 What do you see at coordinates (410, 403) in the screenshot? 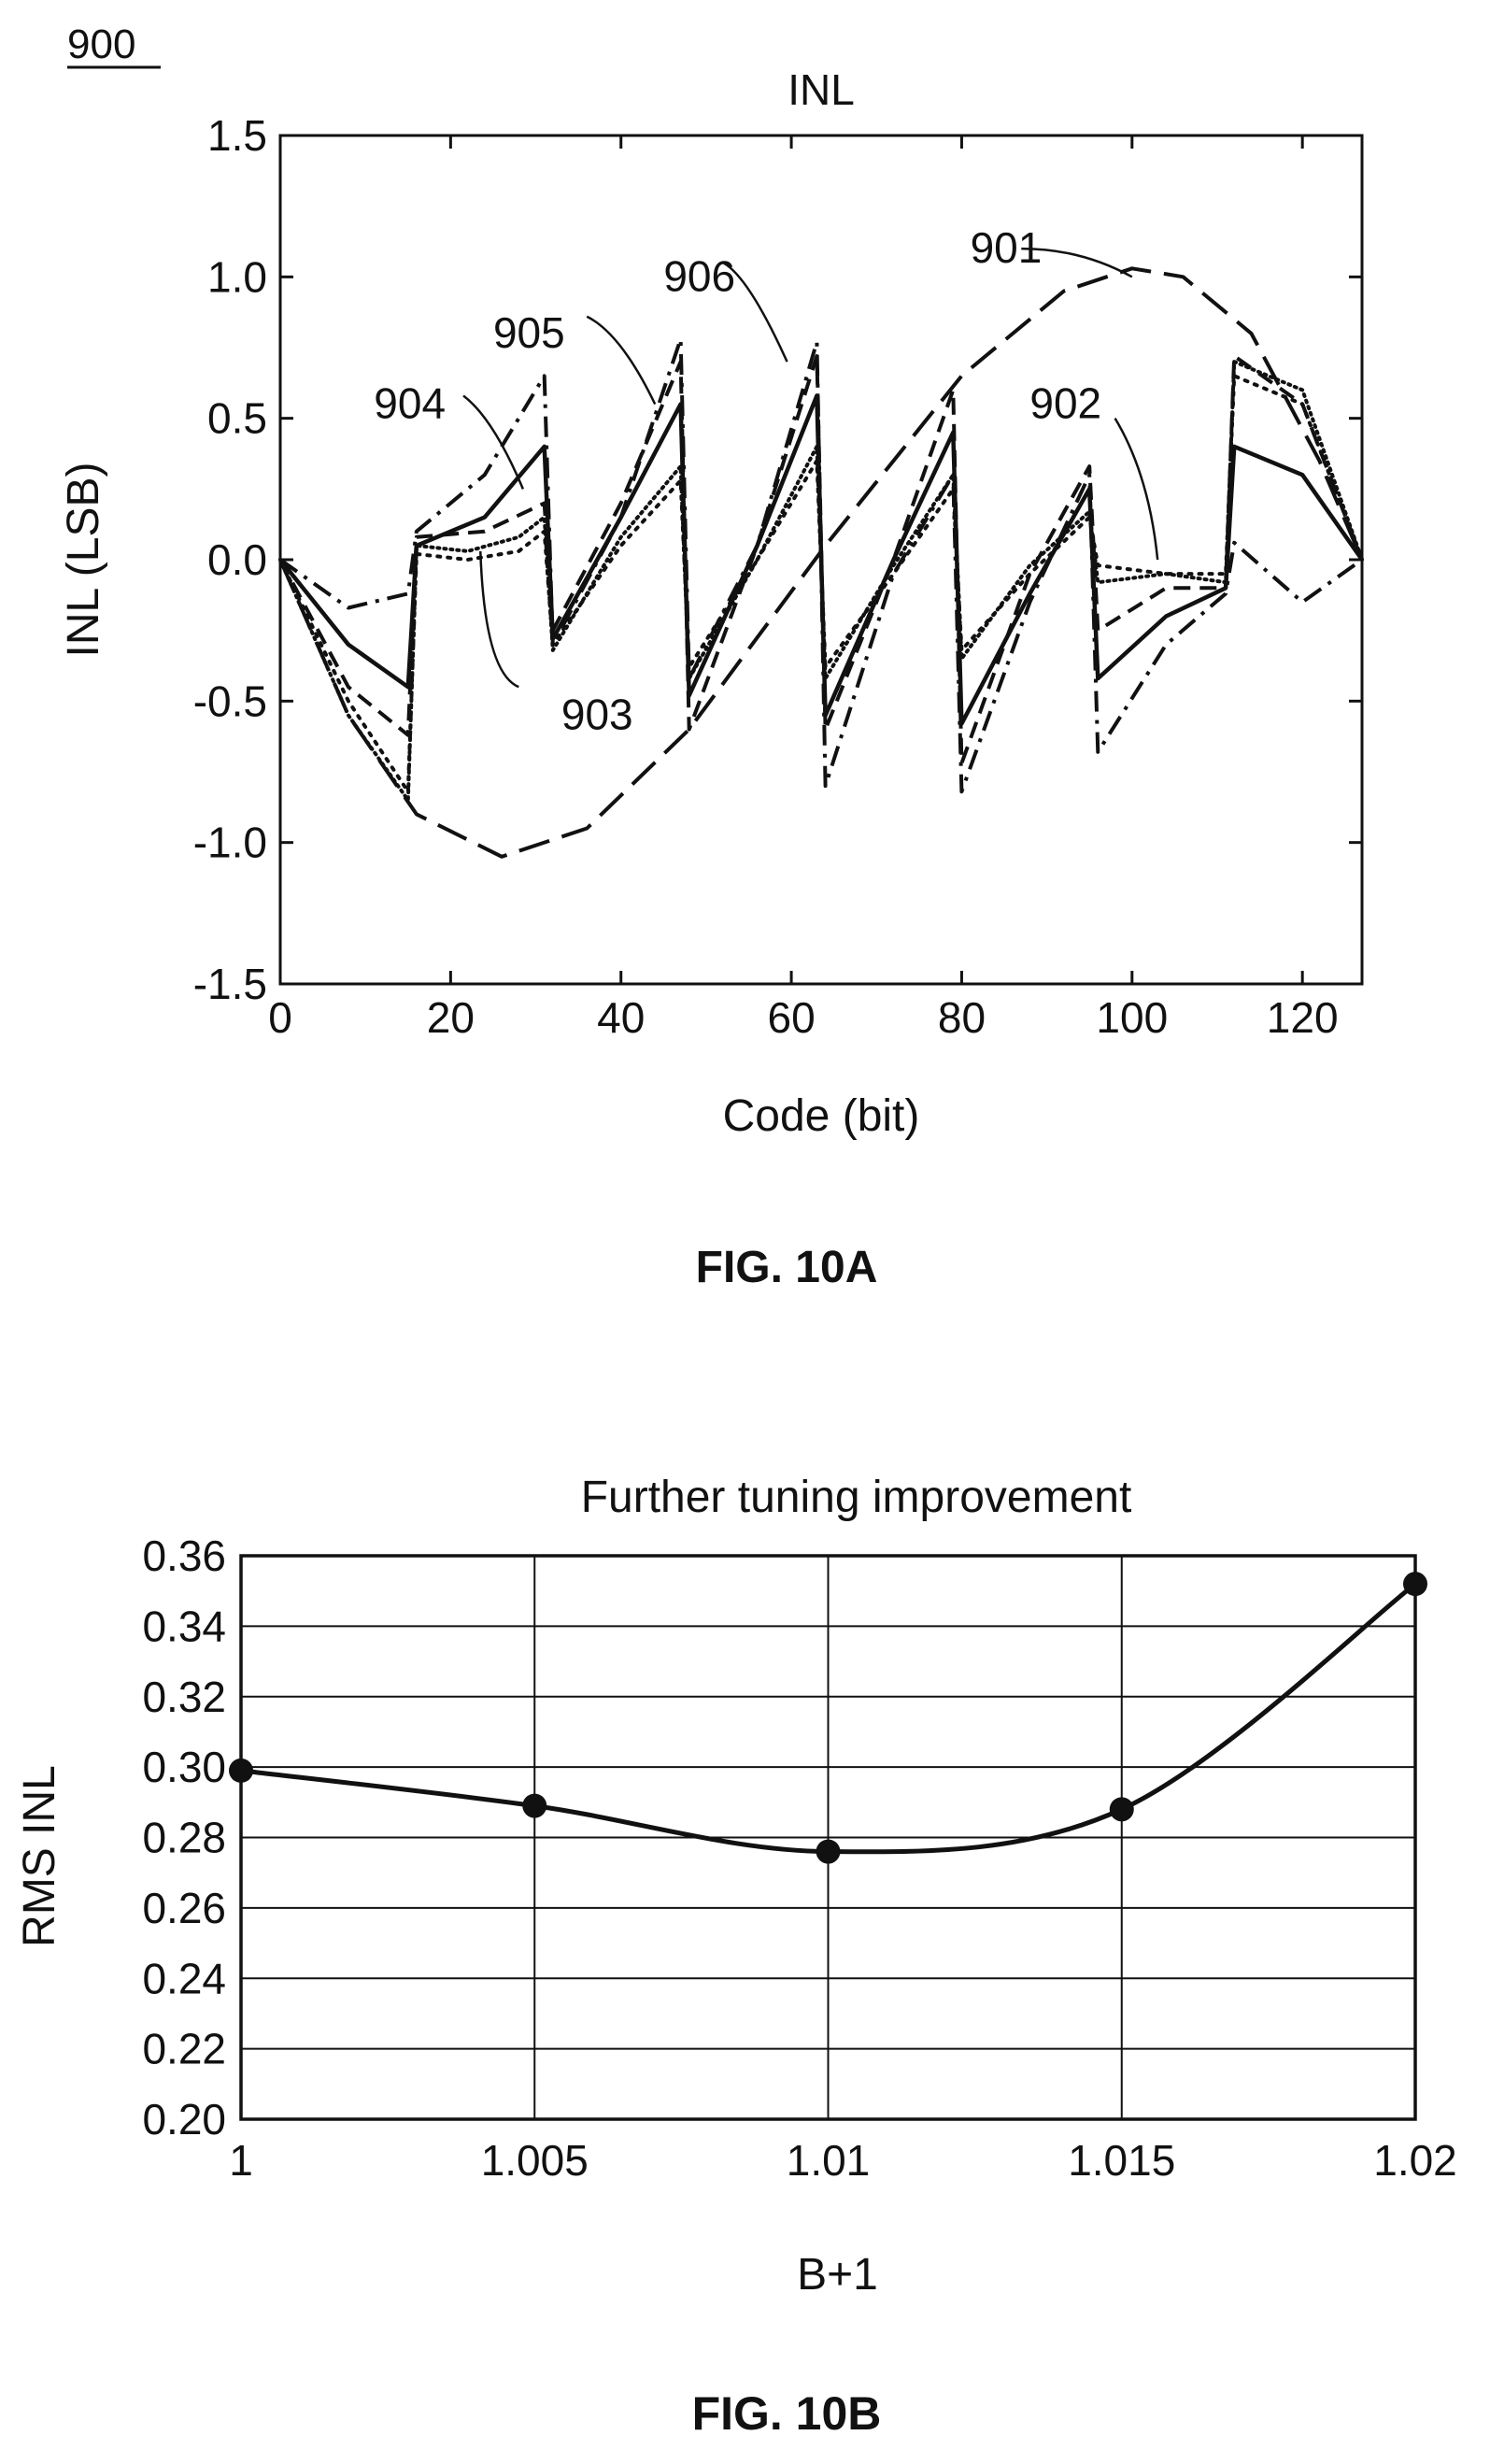
I see `annotation-904: 904` at bounding box center [410, 403].